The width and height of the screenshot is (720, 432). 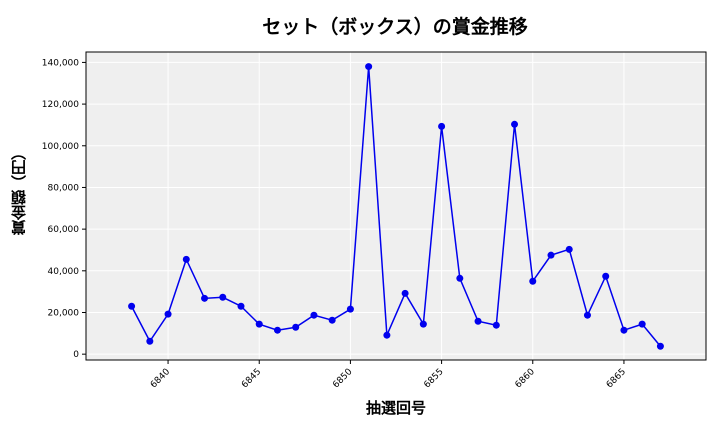 What do you see at coordinates (160, 378) in the screenshot?
I see `x-tick-label: 6840` at bounding box center [160, 378].